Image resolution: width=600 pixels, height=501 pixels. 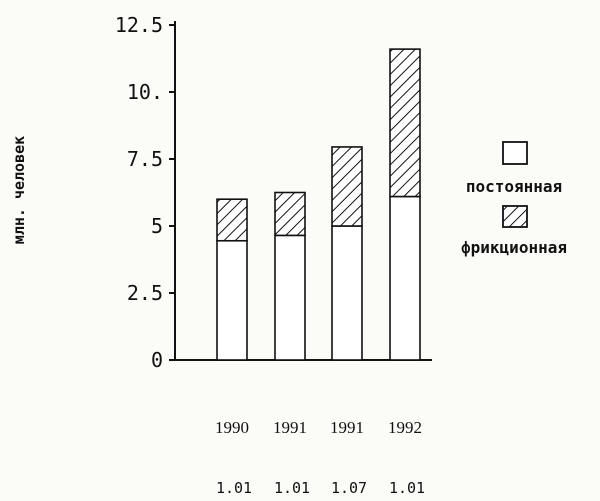 What do you see at coordinates (514, 186) in the screenshot?
I see `legend-label-postoyannaya: постоянная` at bounding box center [514, 186].